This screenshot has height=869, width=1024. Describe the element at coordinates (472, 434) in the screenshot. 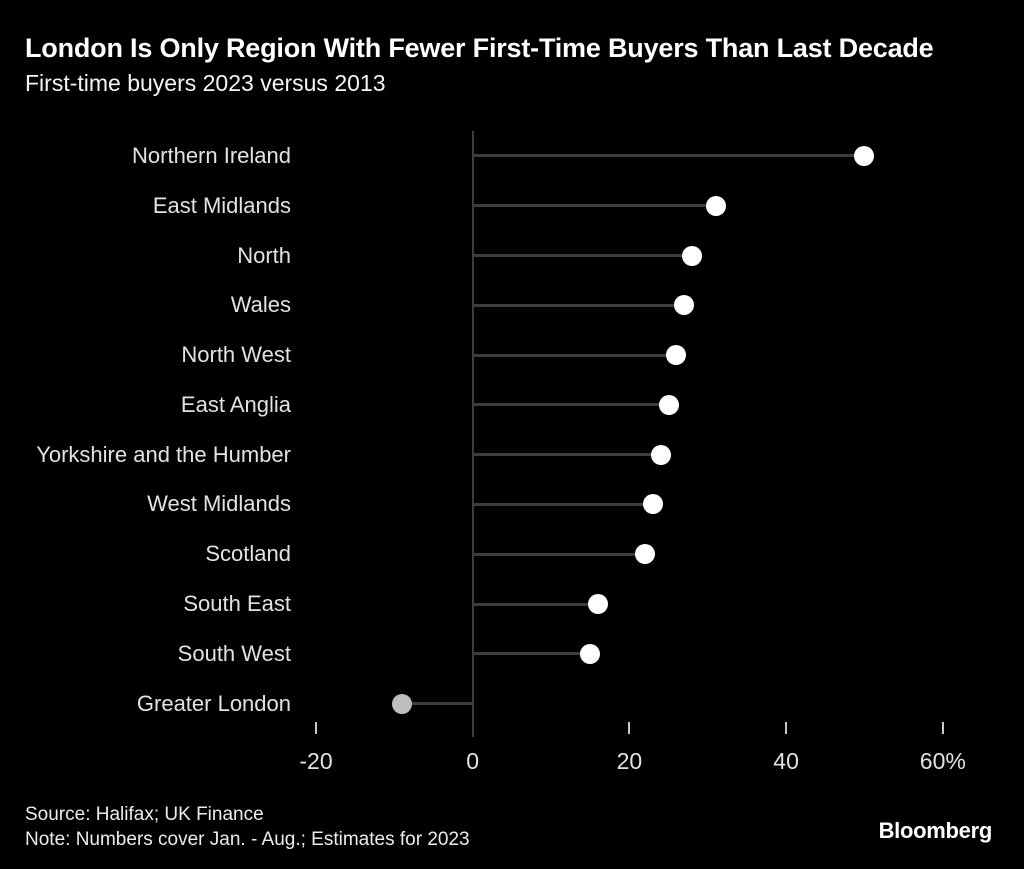

I see `x-axis-zero-line` at that location.